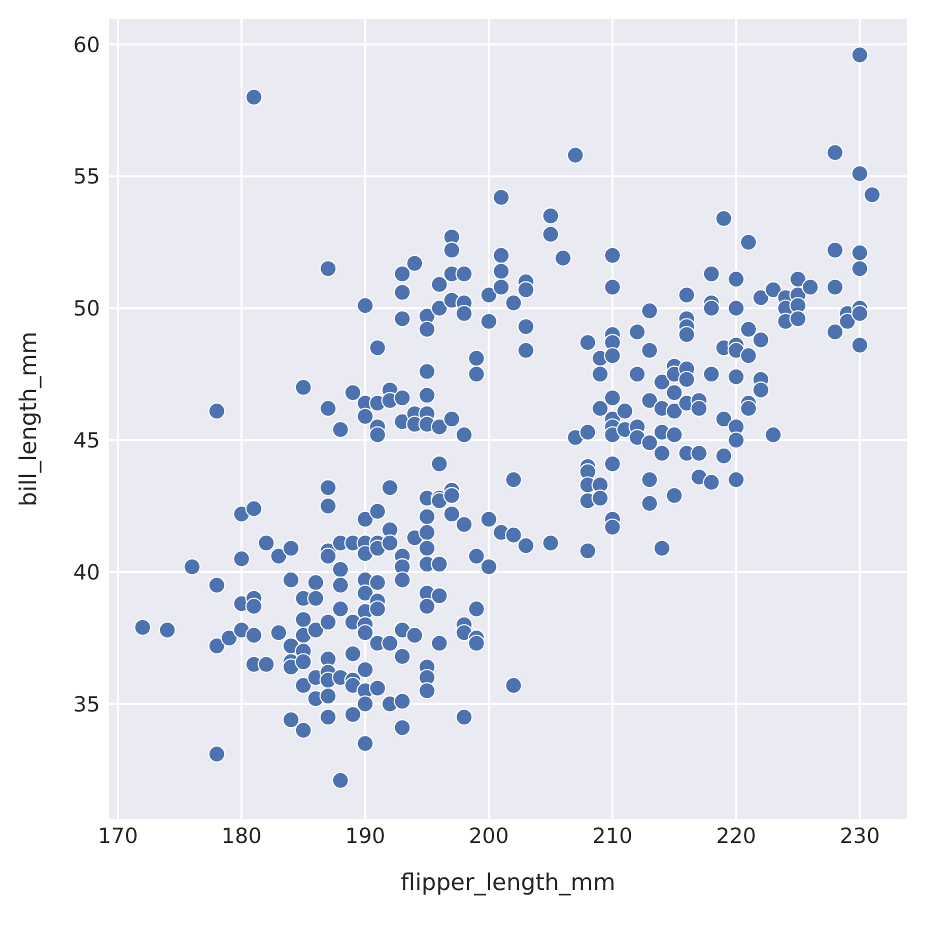 This screenshot has width=928, height=928. Describe the element at coordinates (508, 883) in the screenshot. I see `x-axis-title: flipper_length_mm` at that location.